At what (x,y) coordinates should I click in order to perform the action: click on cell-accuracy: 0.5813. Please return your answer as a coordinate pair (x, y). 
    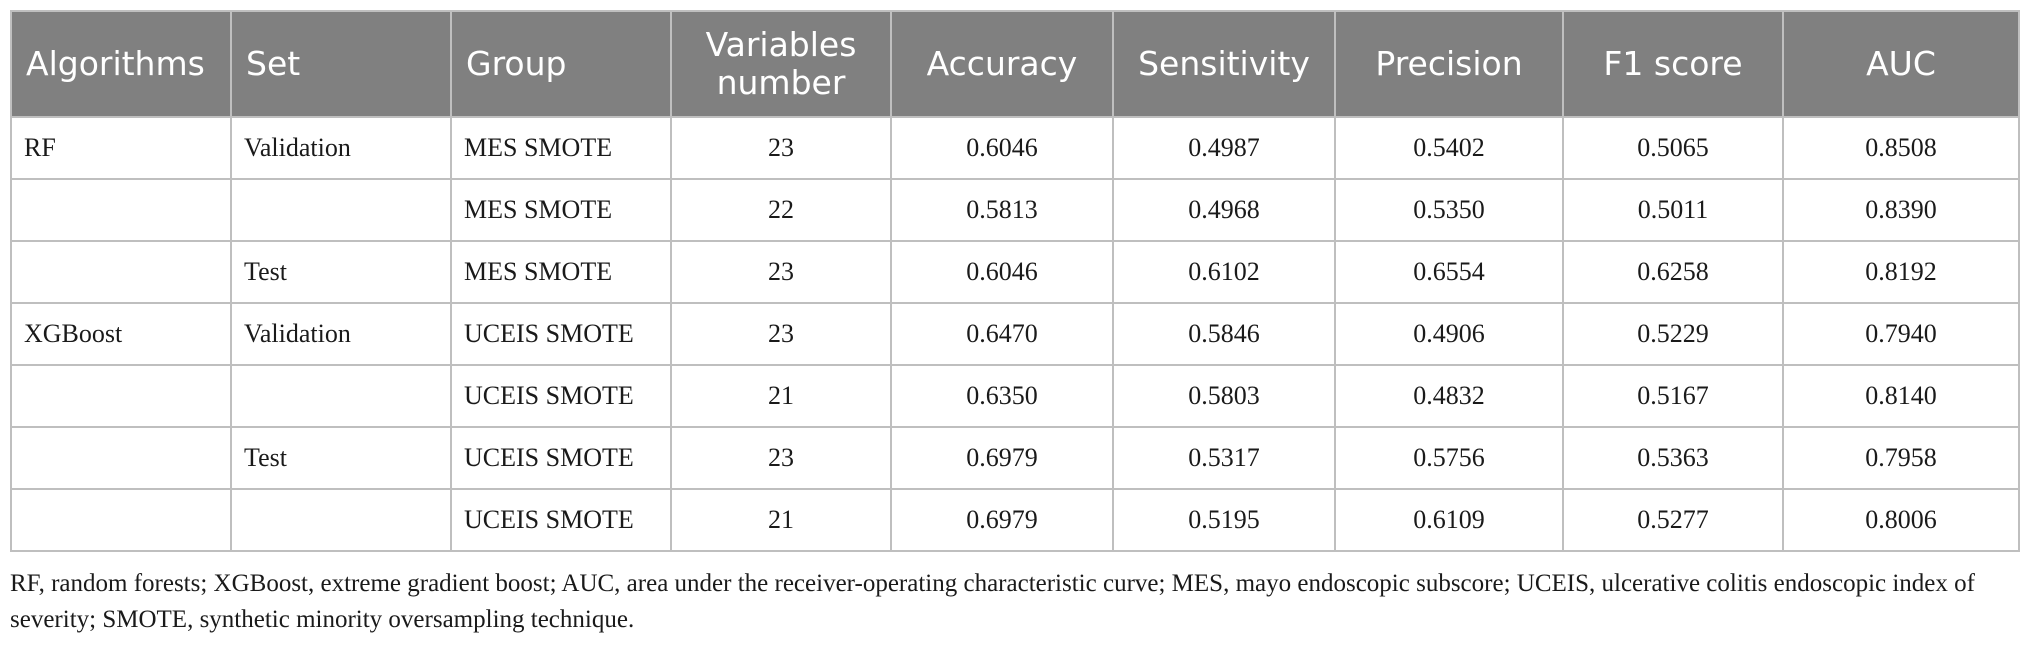
    Looking at the image, I should click on (1002, 210).